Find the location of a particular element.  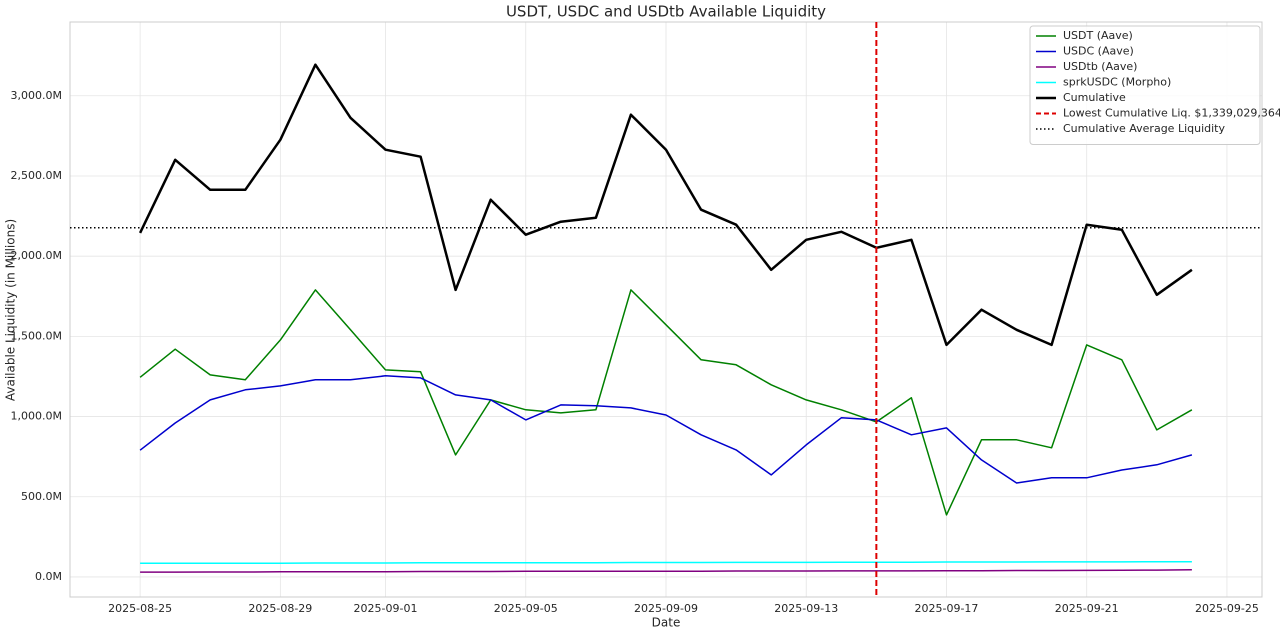

x-tick-label: 2025-09-21 is located at coordinates (1087, 608).